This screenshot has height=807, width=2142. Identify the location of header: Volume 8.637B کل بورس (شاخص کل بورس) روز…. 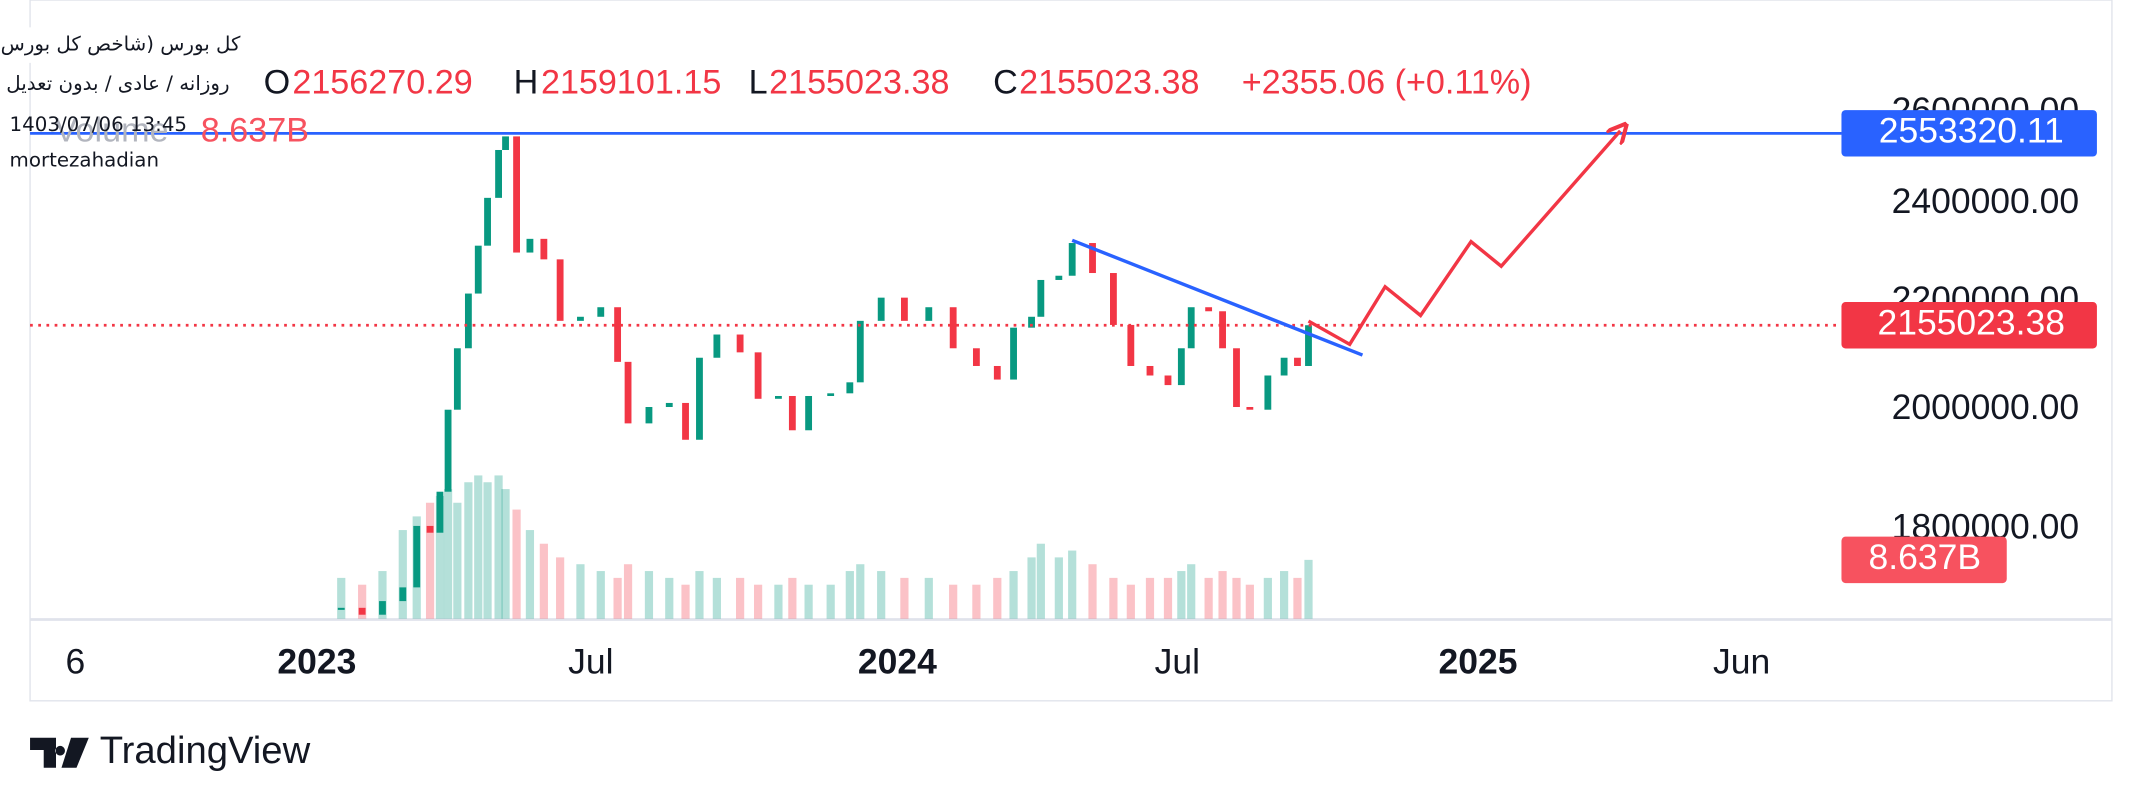
(766, 99).